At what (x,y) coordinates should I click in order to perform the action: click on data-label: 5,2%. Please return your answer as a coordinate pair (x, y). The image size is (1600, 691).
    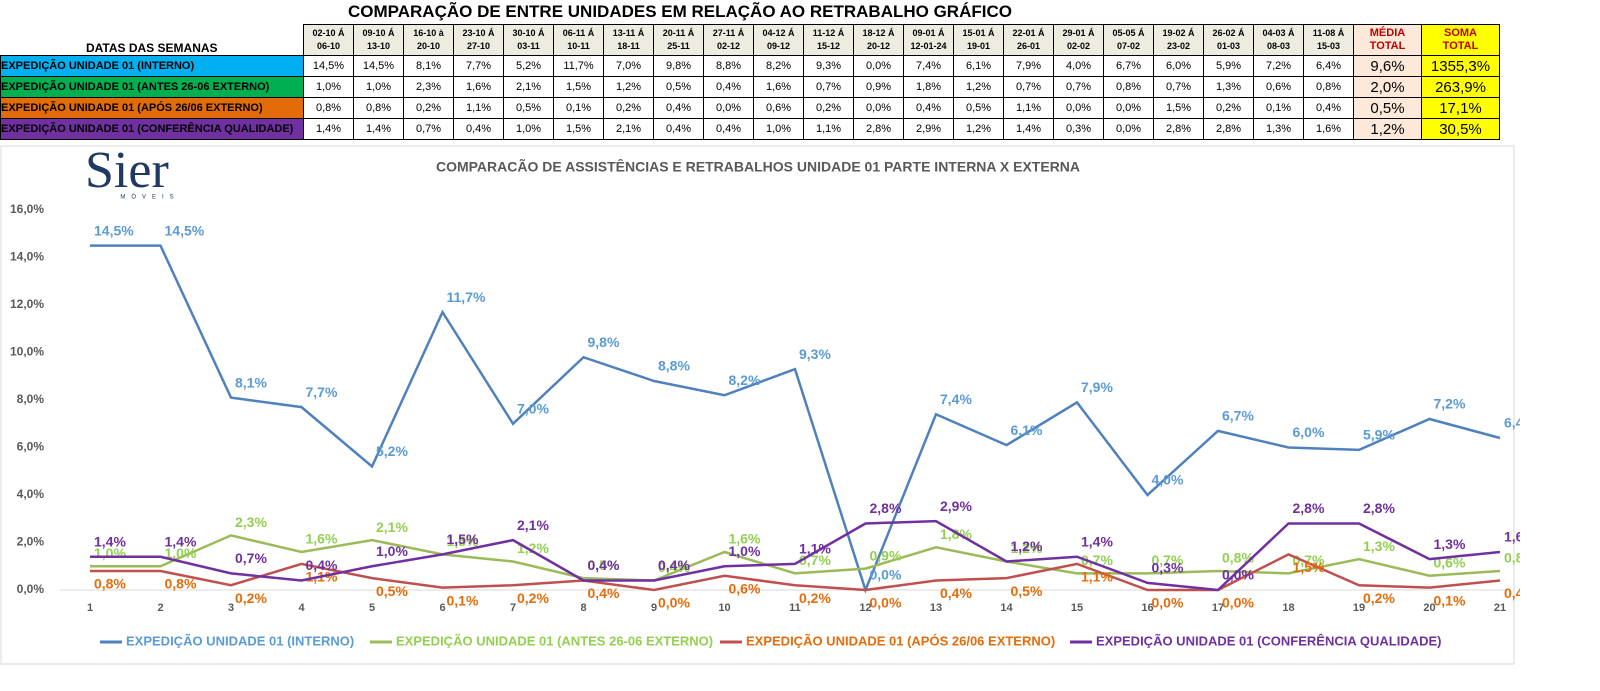
    Looking at the image, I should click on (392, 451).